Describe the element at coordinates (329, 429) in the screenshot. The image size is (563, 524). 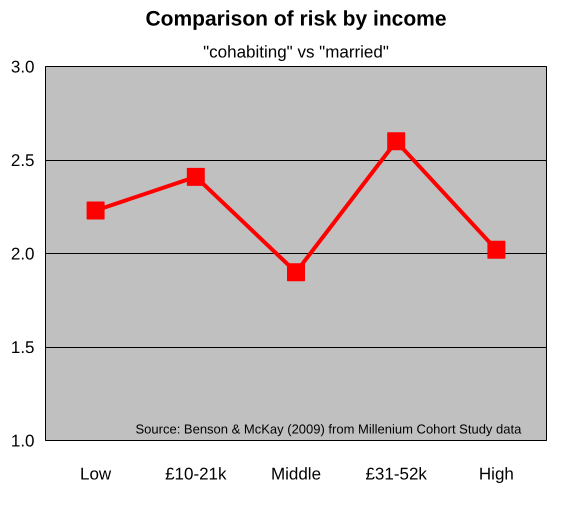
I see `annotation: Source: Benson & McKay (2009) from Millenium Cohort Study data` at that location.